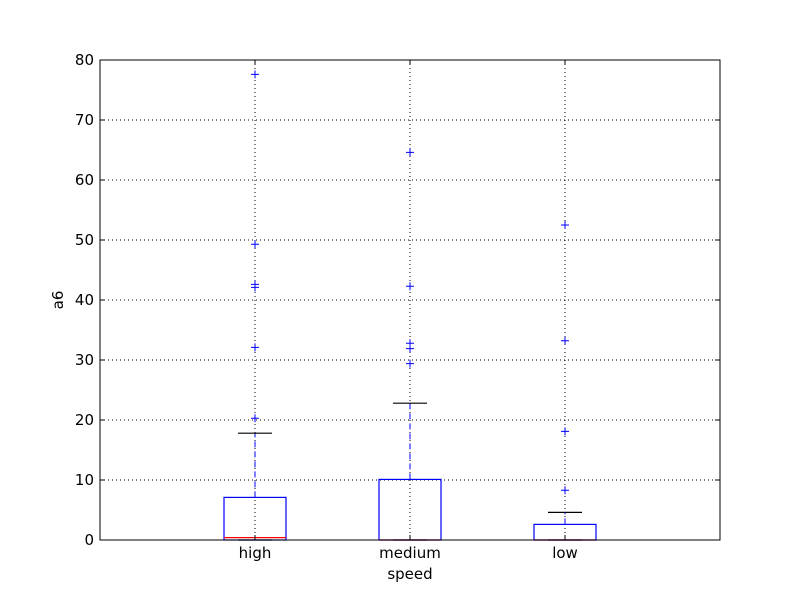 The image size is (800, 600). What do you see at coordinates (84, 60) in the screenshot?
I see `y-tick-label: 80` at bounding box center [84, 60].